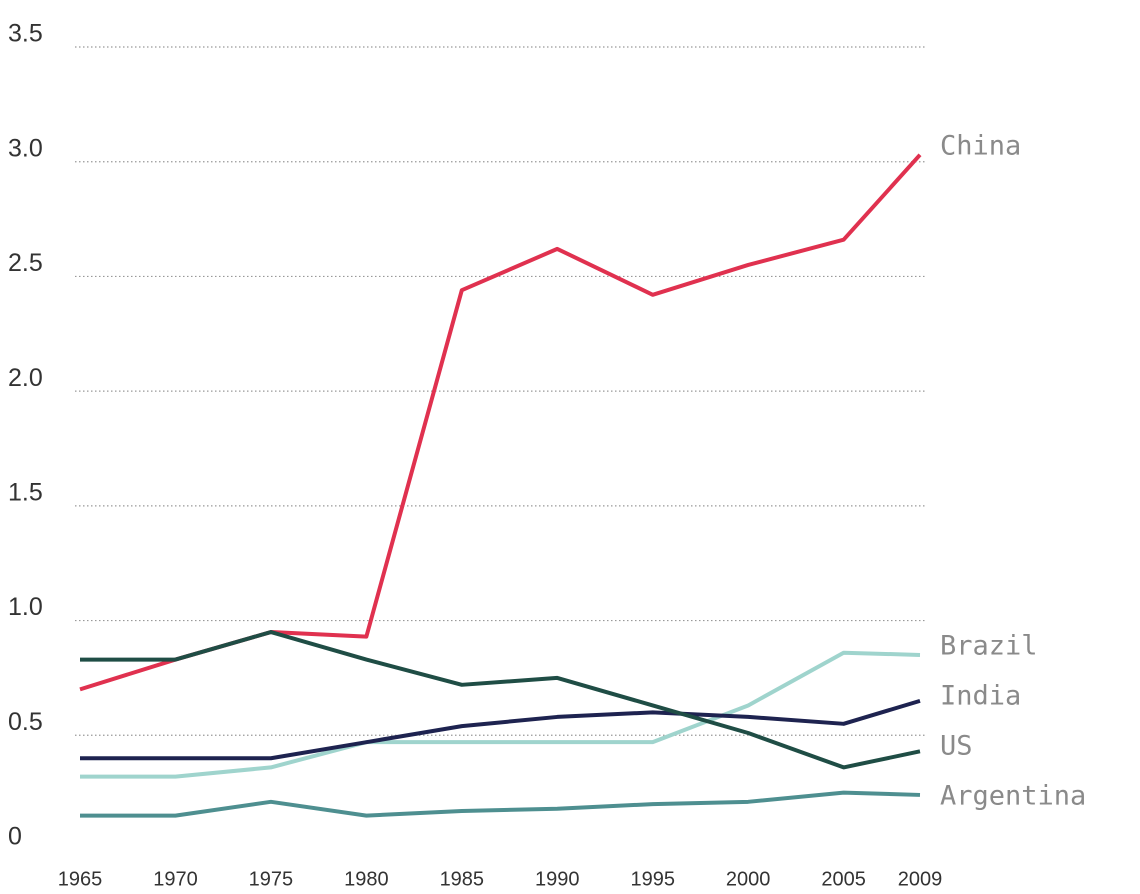 The width and height of the screenshot is (1140, 894). Describe the element at coordinates (920, 879) in the screenshot. I see `x-tick-label: 2009` at that location.